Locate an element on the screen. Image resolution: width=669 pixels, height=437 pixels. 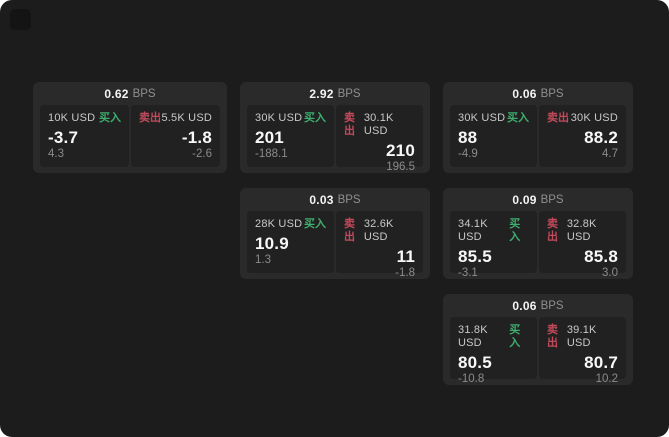
sell-price: 80.7 is located at coordinates (601, 362).